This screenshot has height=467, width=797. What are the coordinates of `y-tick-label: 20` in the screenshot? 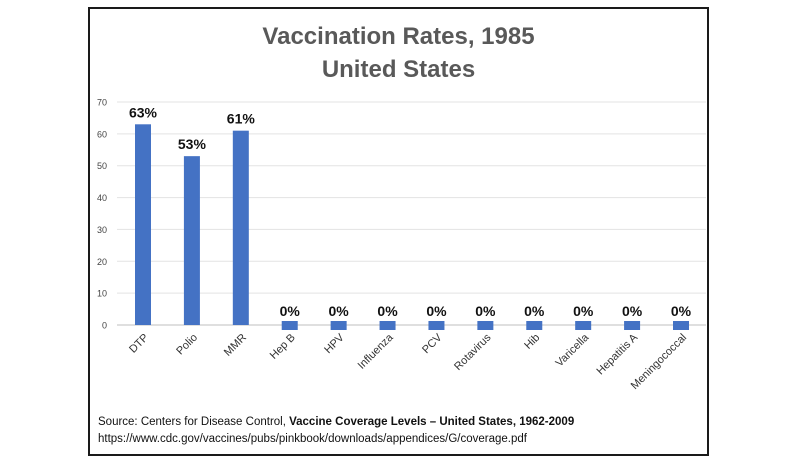 It's located at (102, 262).